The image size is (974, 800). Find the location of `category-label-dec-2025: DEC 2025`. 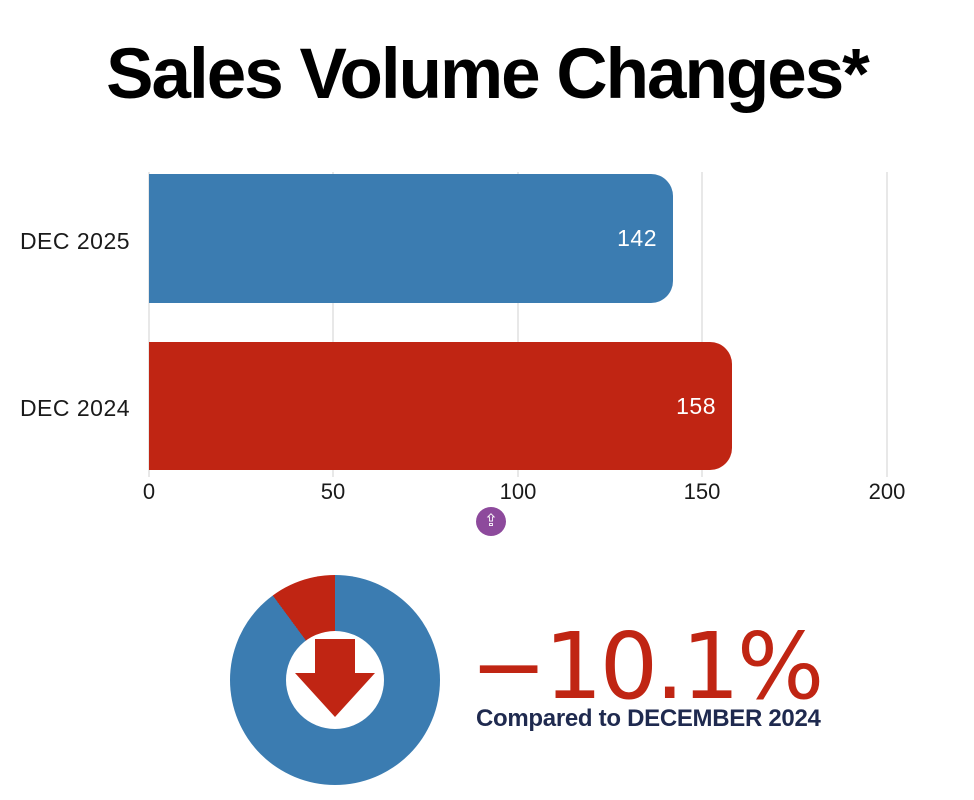

category-label-dec-2025: DEC 2025 is located at coordinates (75, 241).